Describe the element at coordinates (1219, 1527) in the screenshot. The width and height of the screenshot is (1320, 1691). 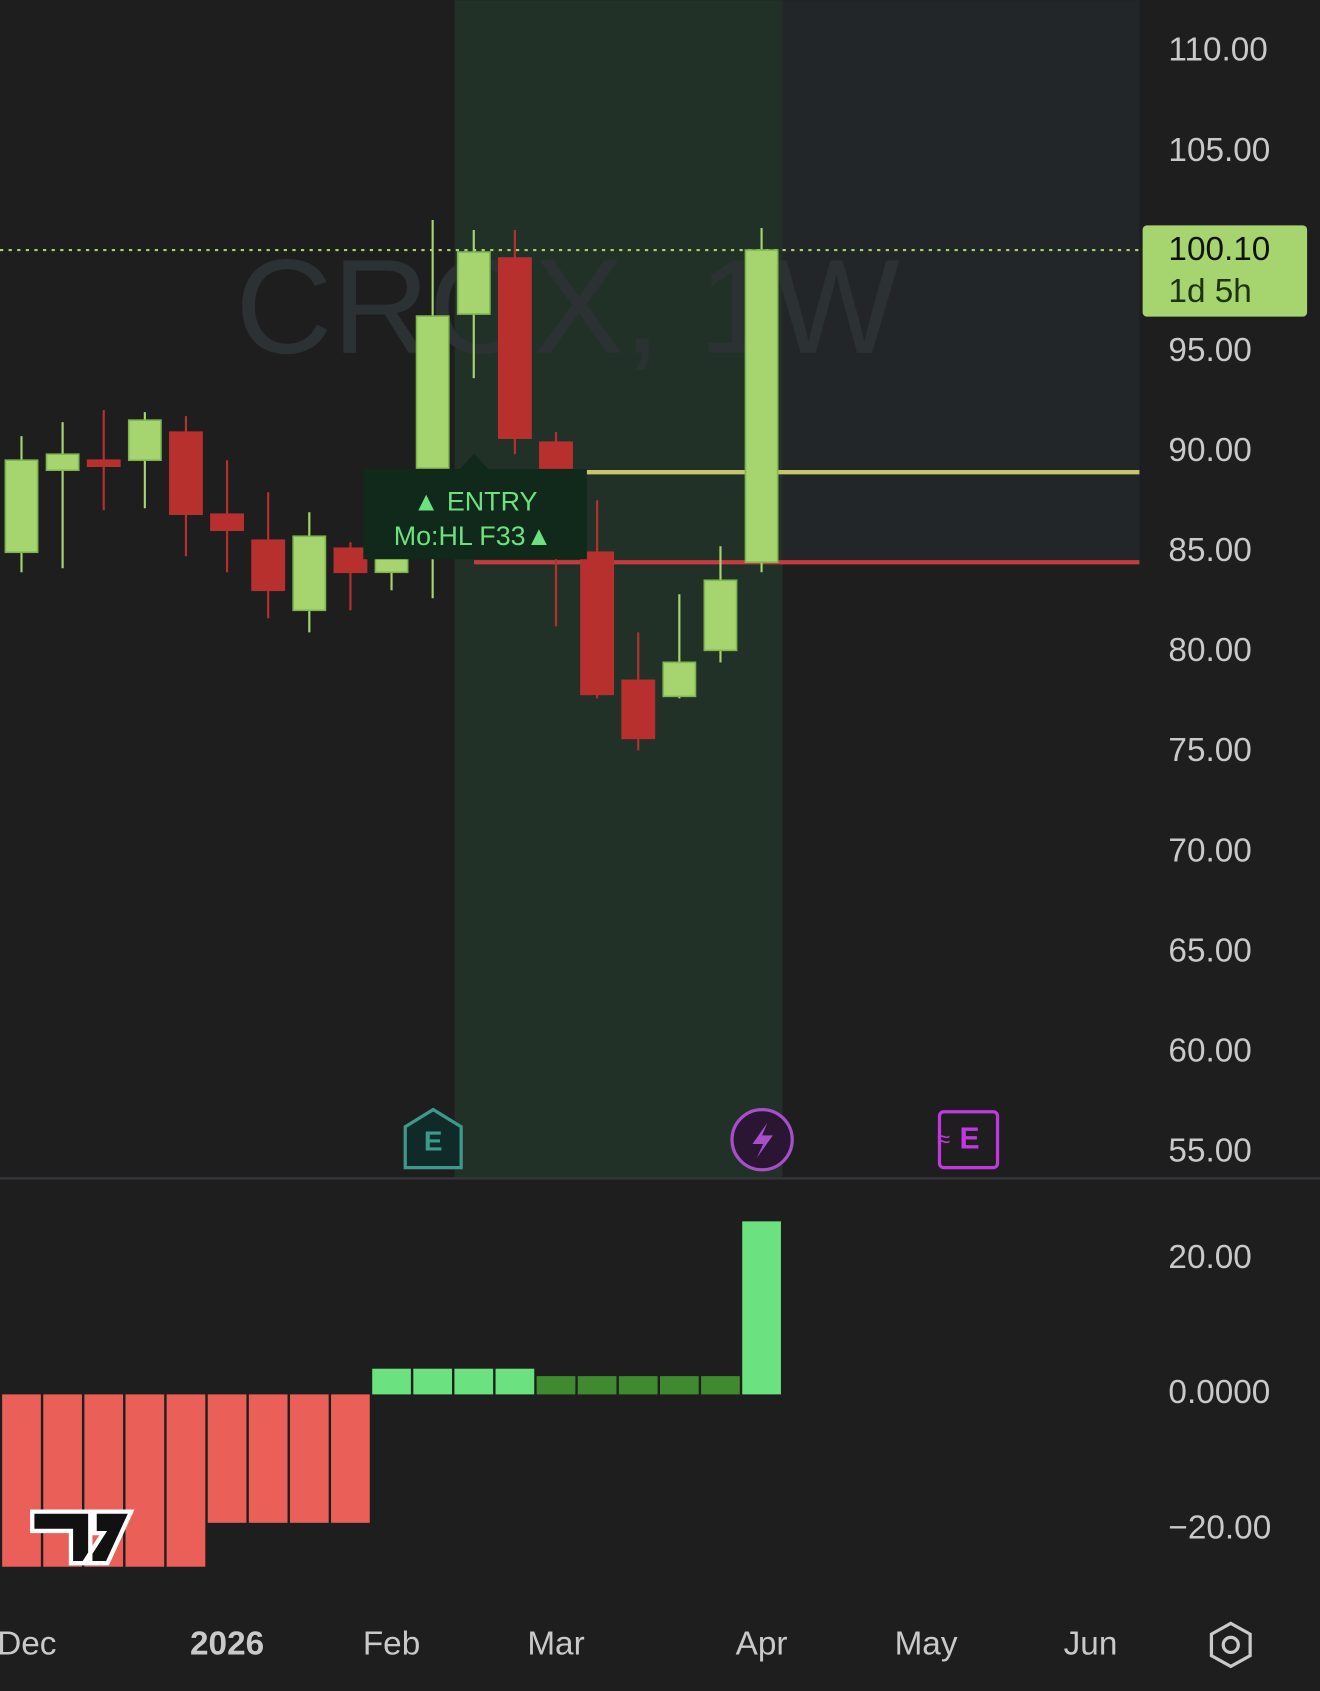
I see `y-tick-label: −20.00` at that location.